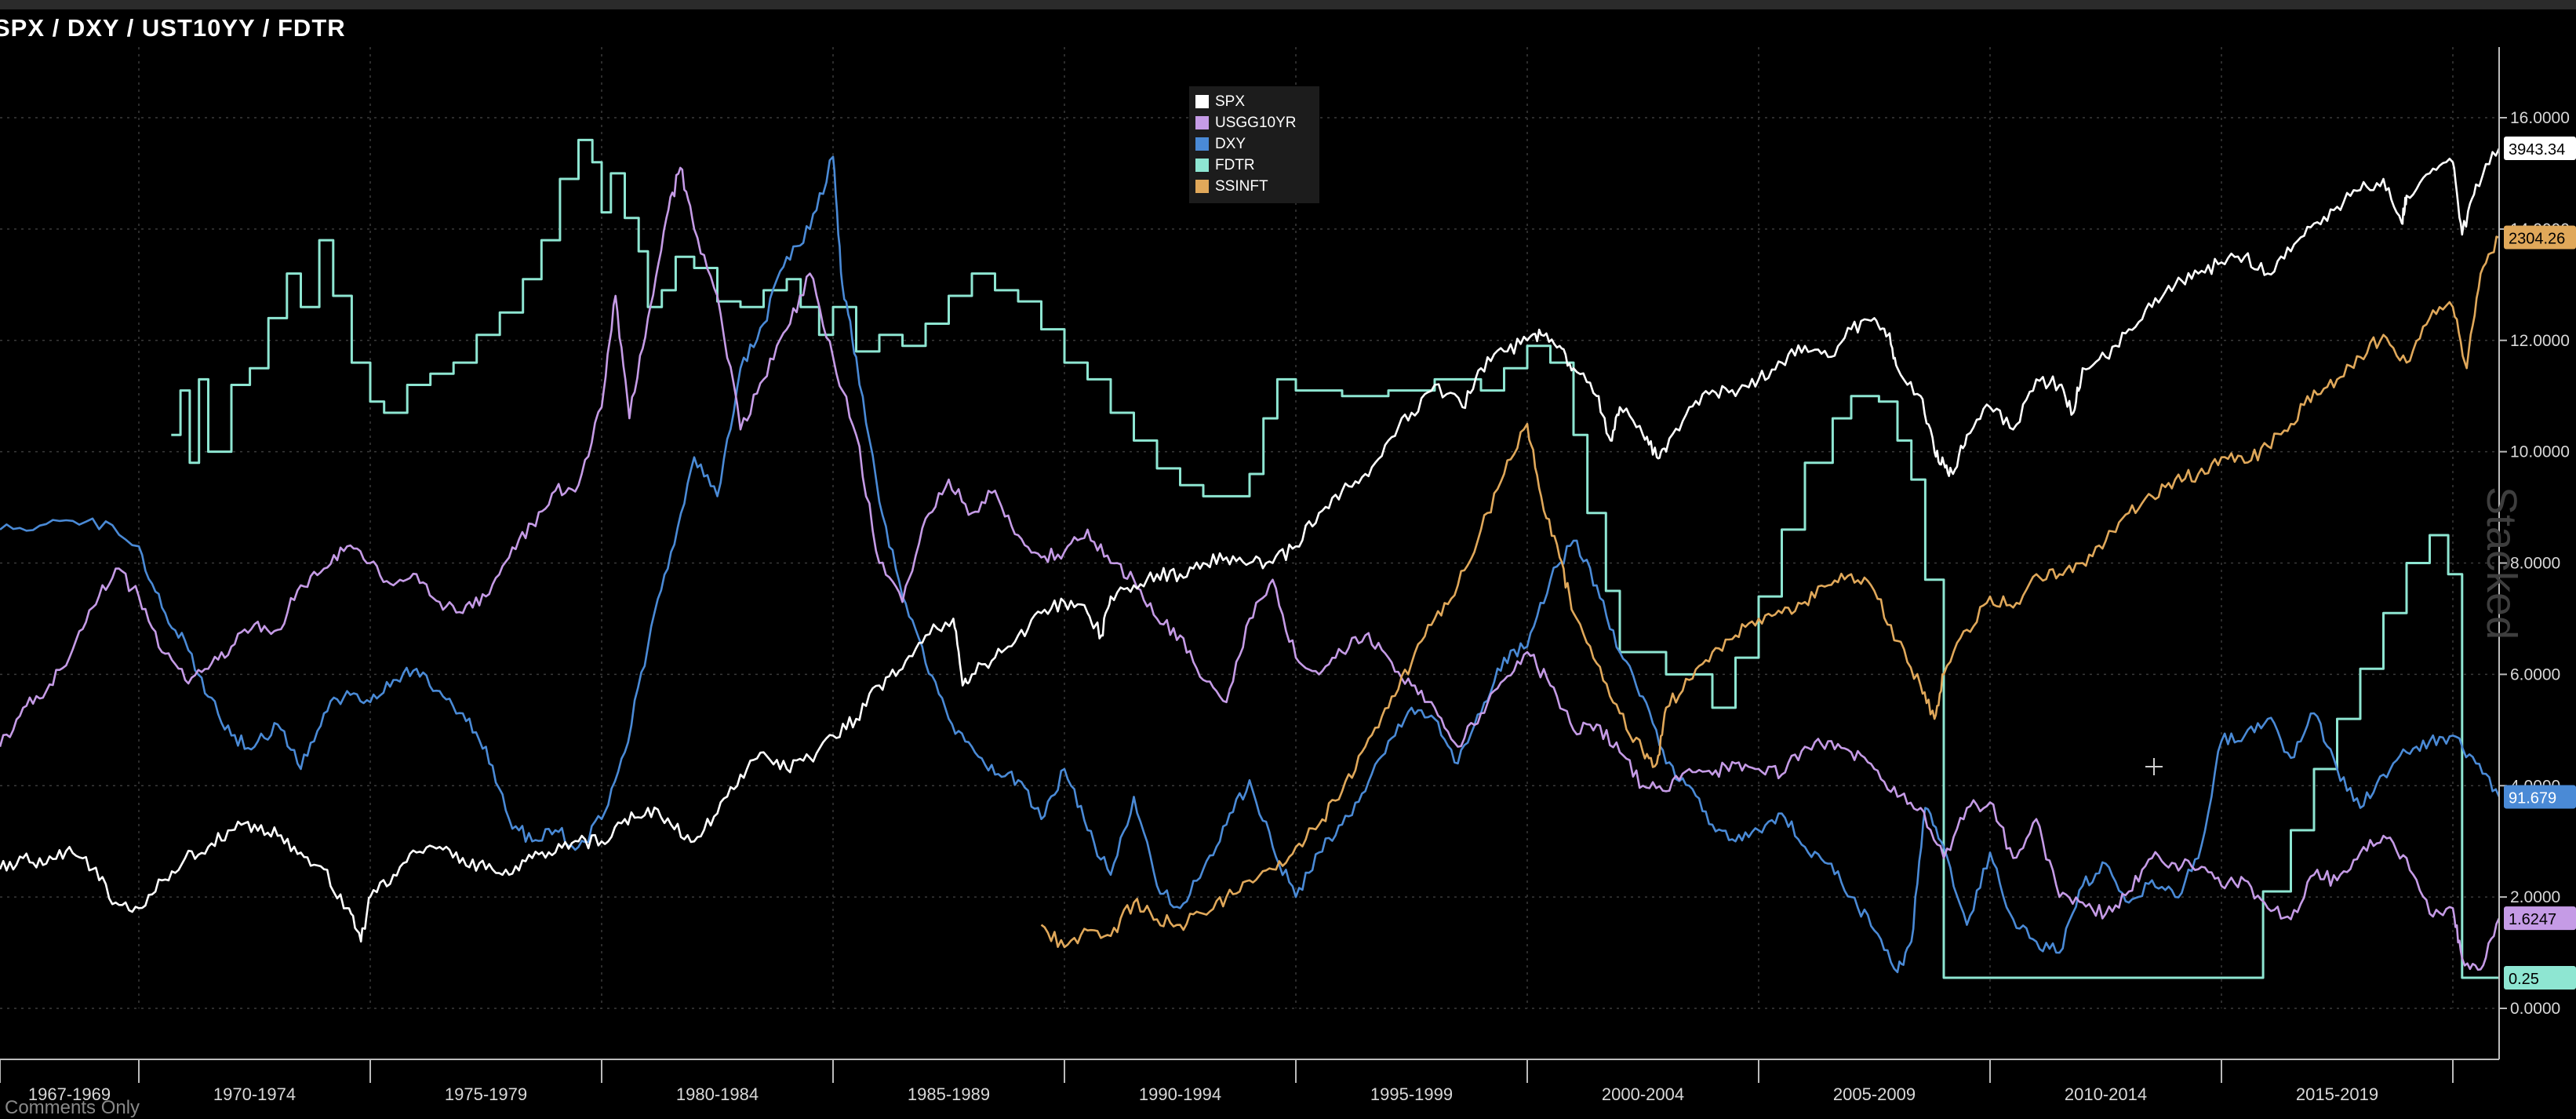  I want to click on last-value-label-dxy: 91.679, so click(2532, 798).